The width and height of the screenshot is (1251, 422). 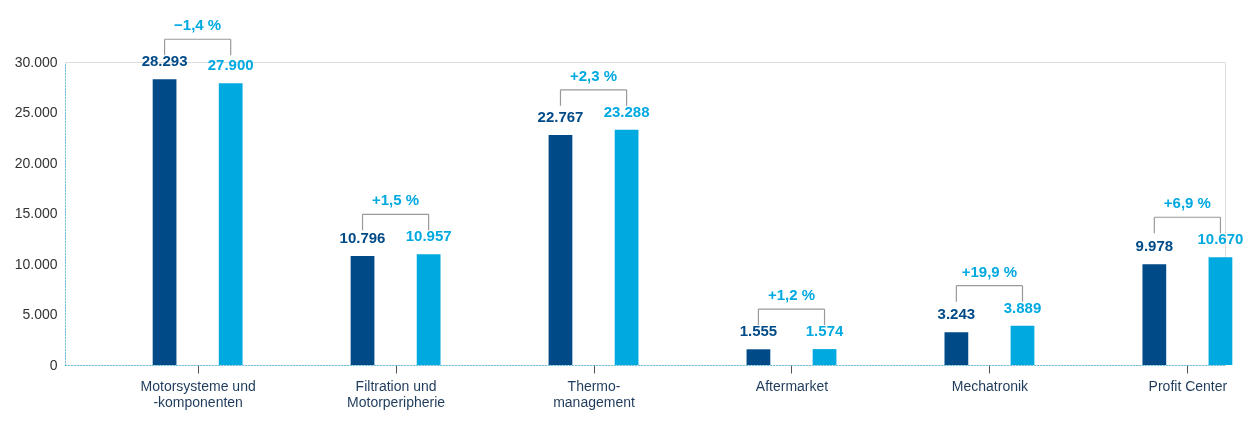 I want to click on data-label: 1.574, so click(x=824, y=331).